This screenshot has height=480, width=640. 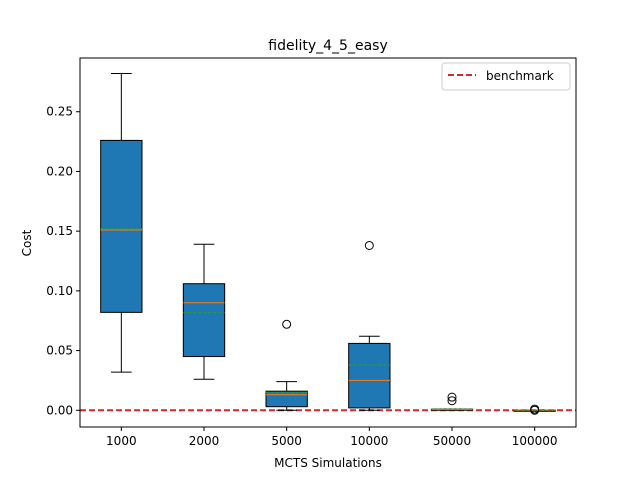 What do you see at coordinates (59, 410) in the screenshot?
I see `y-tick-label: 0.00` at bounding box center [59, 410].